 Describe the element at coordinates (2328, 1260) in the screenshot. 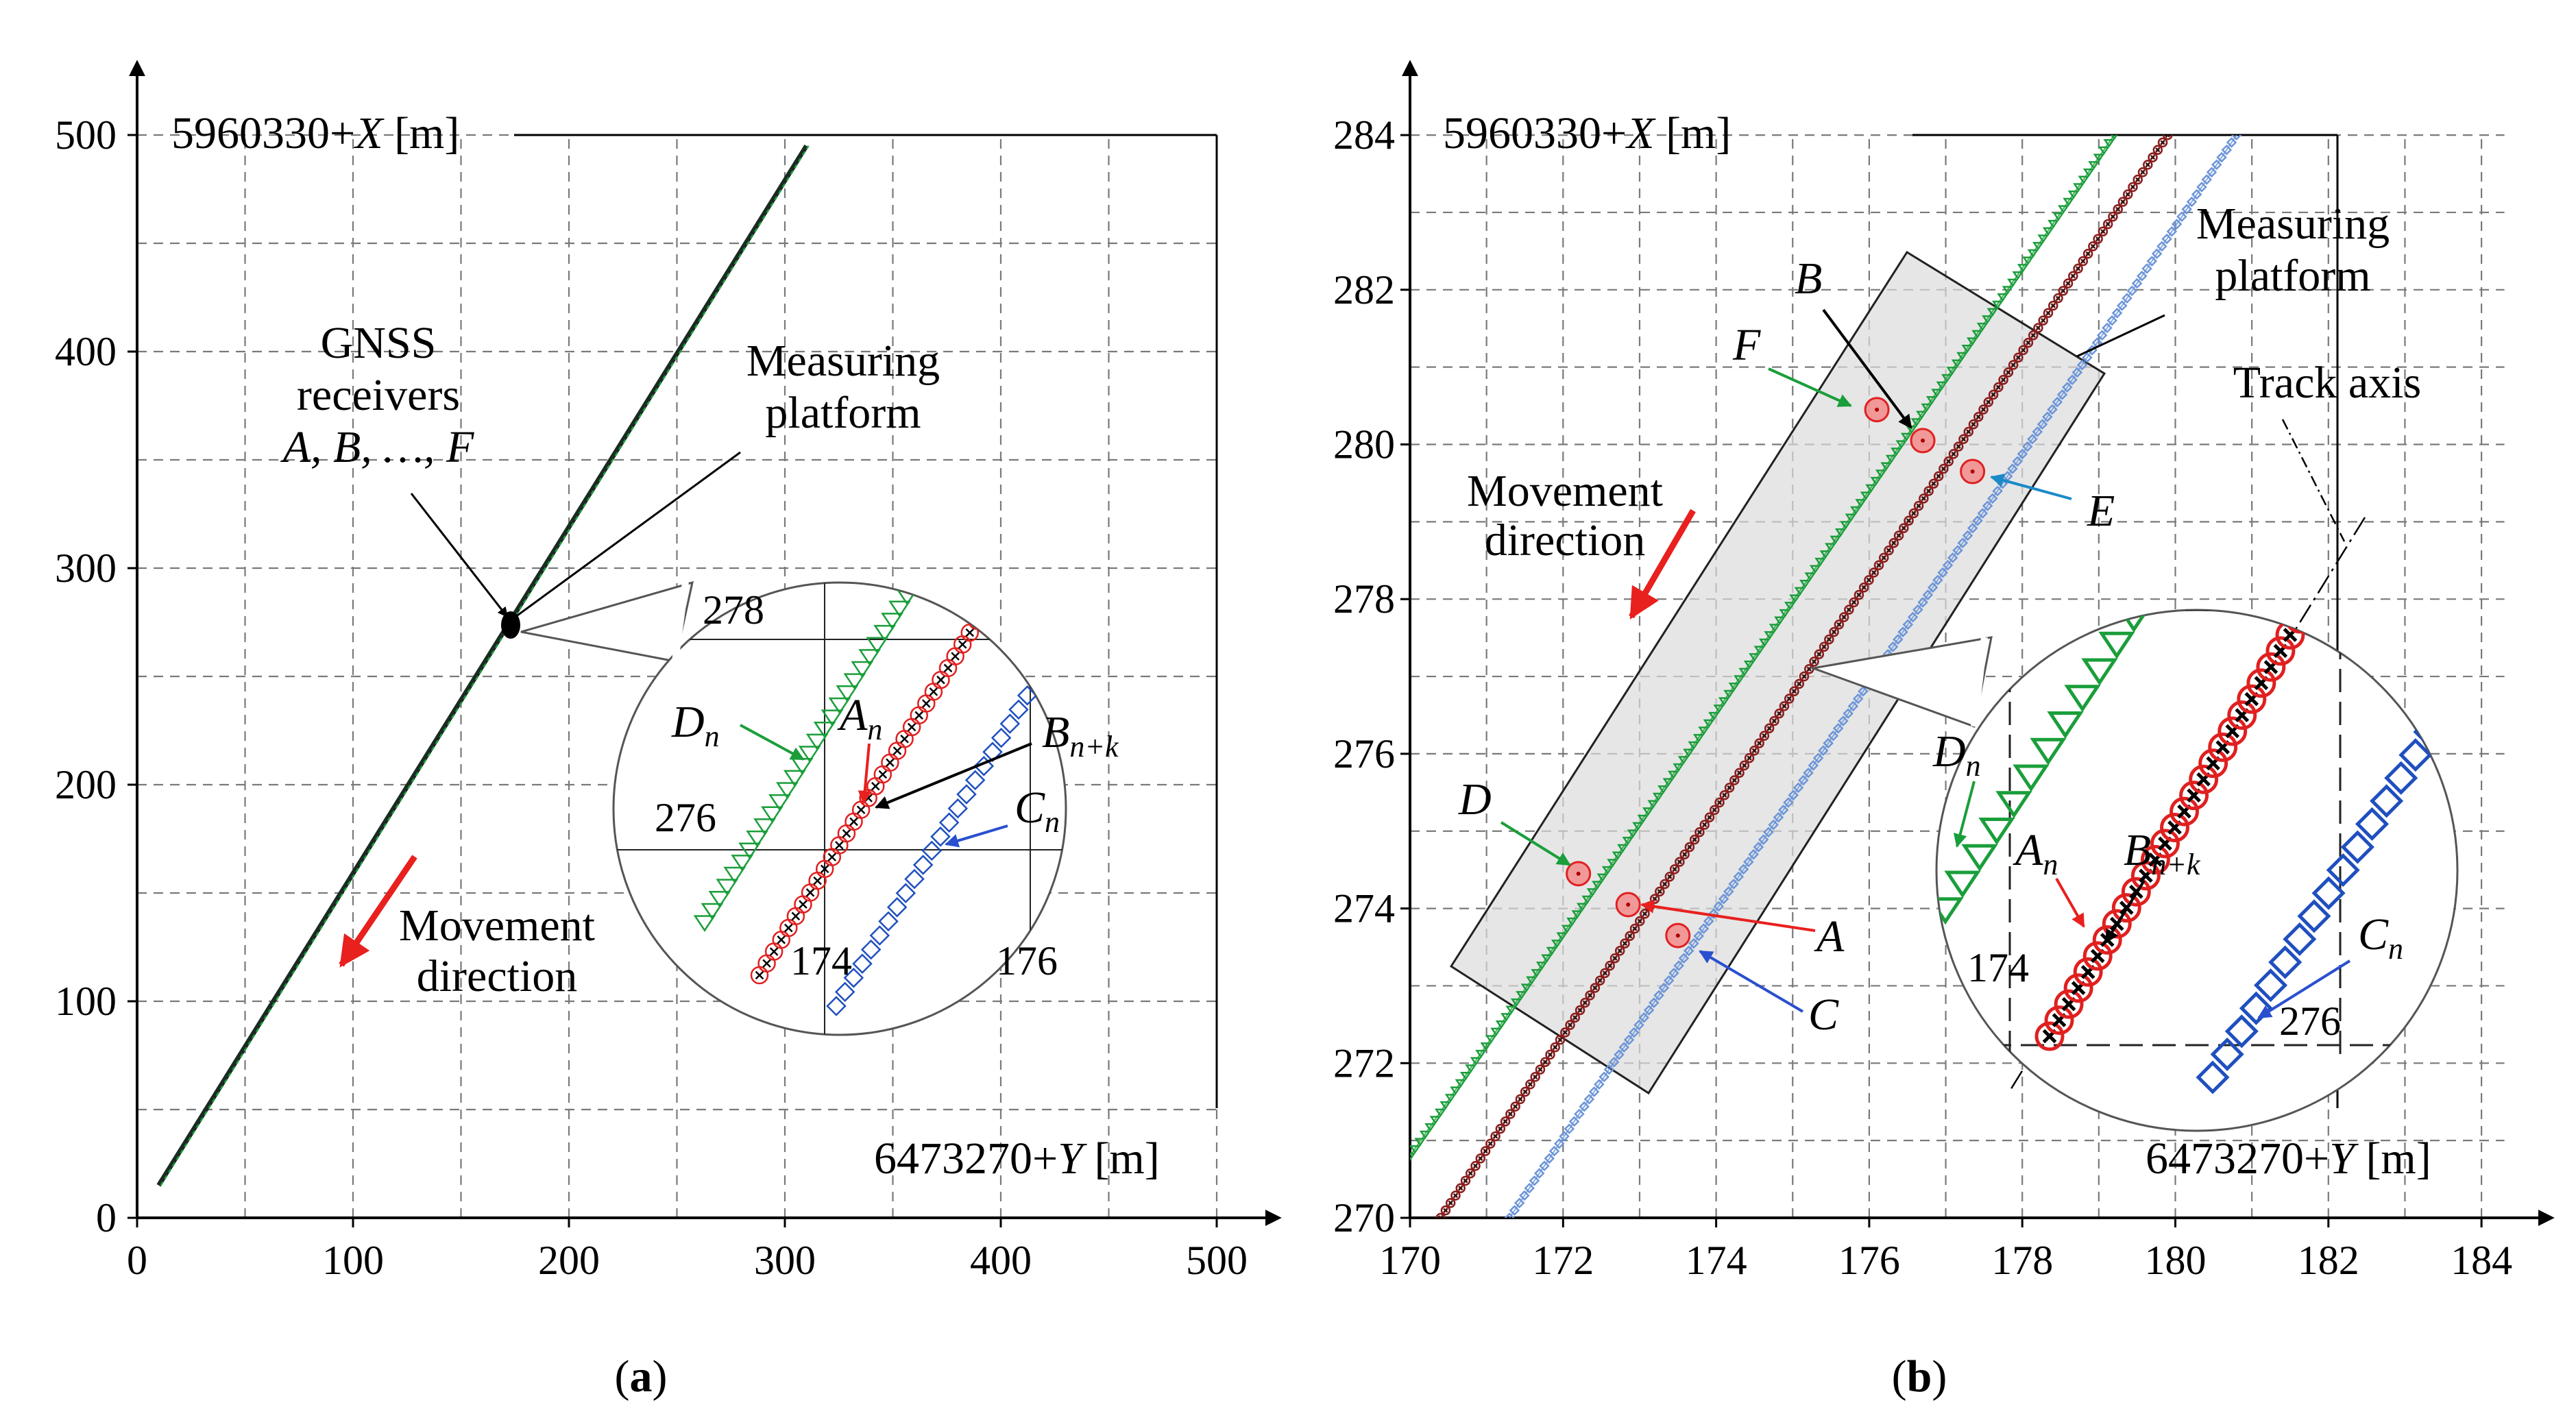

I see `x-tick-label: 182` at that location.